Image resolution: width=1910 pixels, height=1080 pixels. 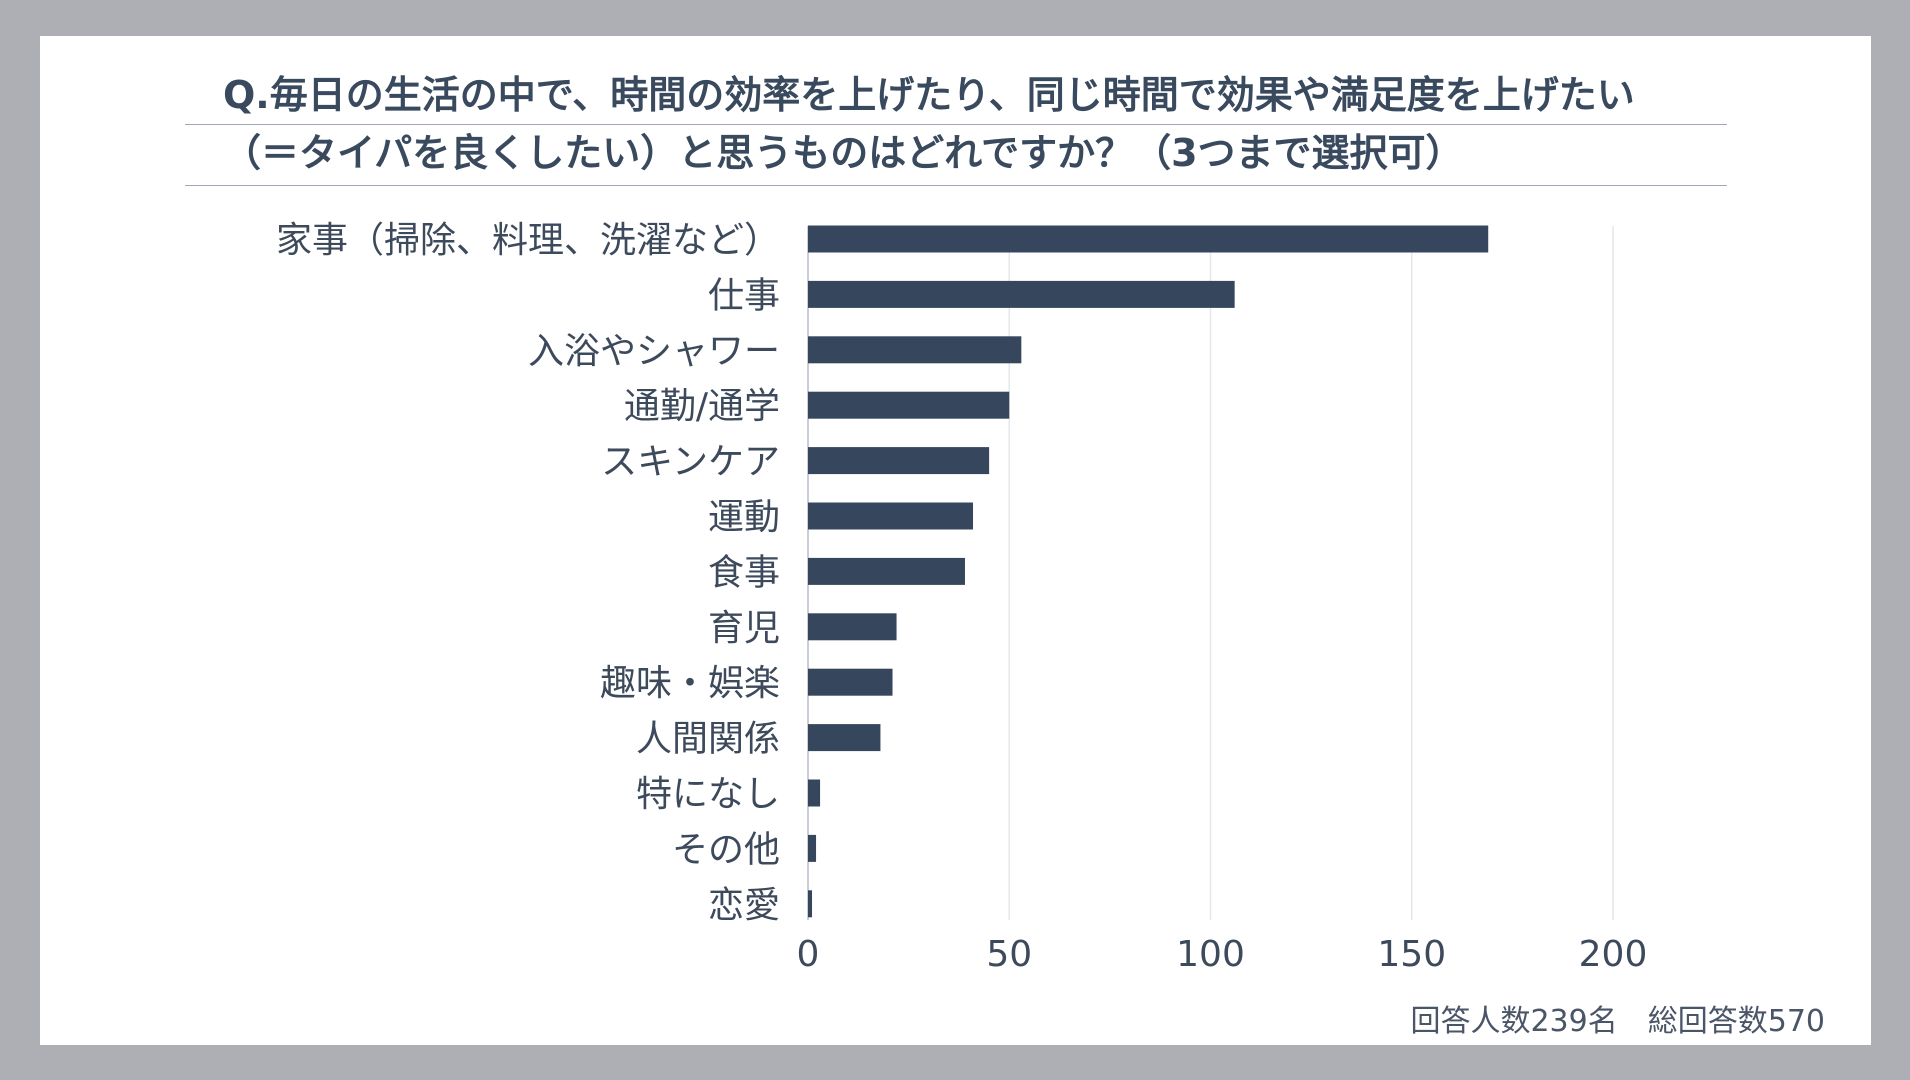 I want to click on category-label: 家事（掃除、料理、洗濯など）, so click(x=528, y=240).